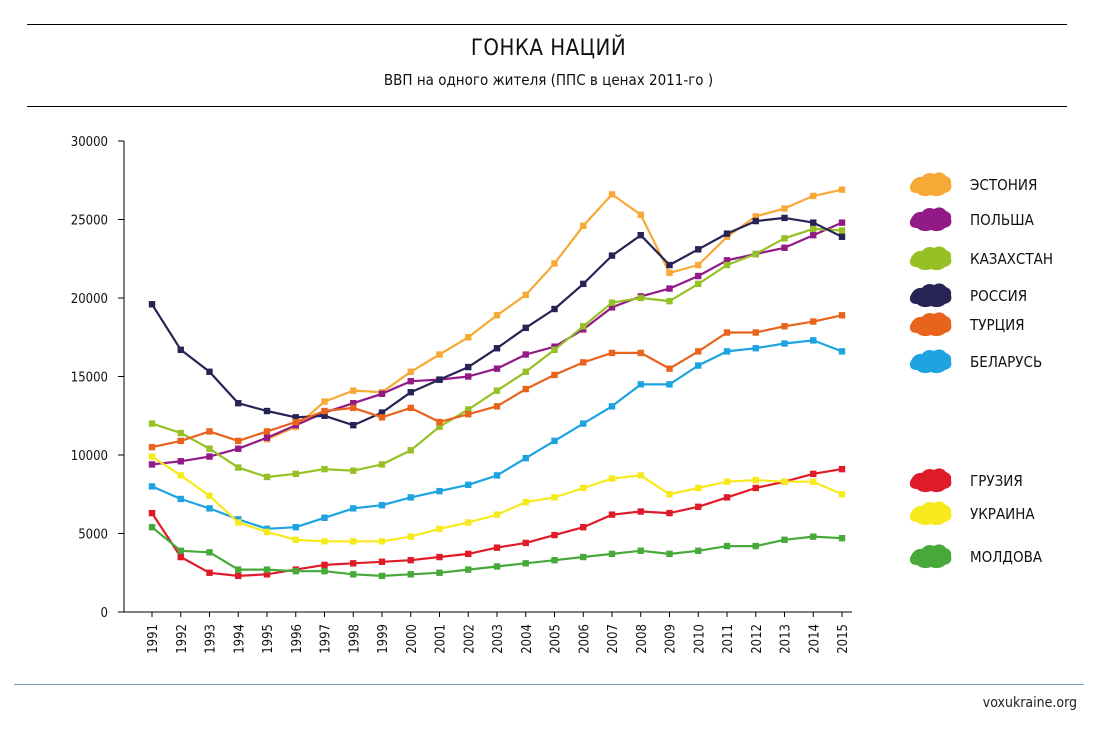 This screenshot has width=1097, height=735. What do you see at coordinates (547, 106) in the screenshot?
I see `header-rule` at bounding box center [547, 106].